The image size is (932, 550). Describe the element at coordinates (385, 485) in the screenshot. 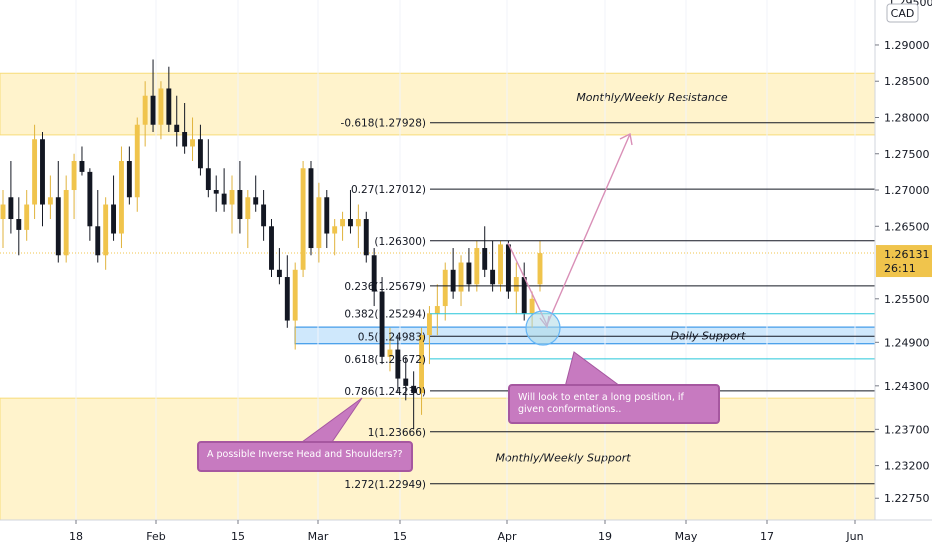

I see `fib-label-9: 1.272(1.22949)` at that location.